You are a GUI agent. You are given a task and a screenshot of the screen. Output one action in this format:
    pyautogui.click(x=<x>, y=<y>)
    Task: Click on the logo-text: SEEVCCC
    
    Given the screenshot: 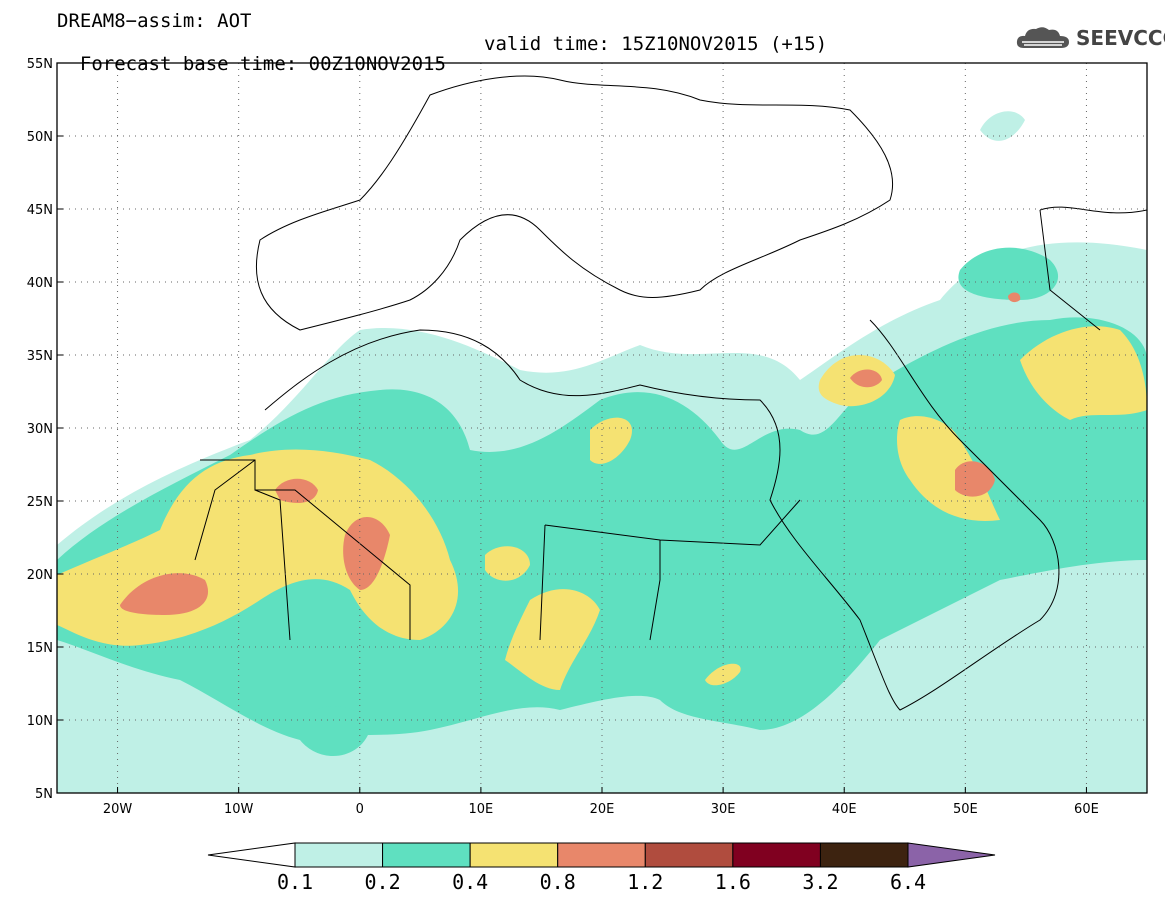 What is the action you would take?
    pyautogui.click(x=1120, y=38)
    